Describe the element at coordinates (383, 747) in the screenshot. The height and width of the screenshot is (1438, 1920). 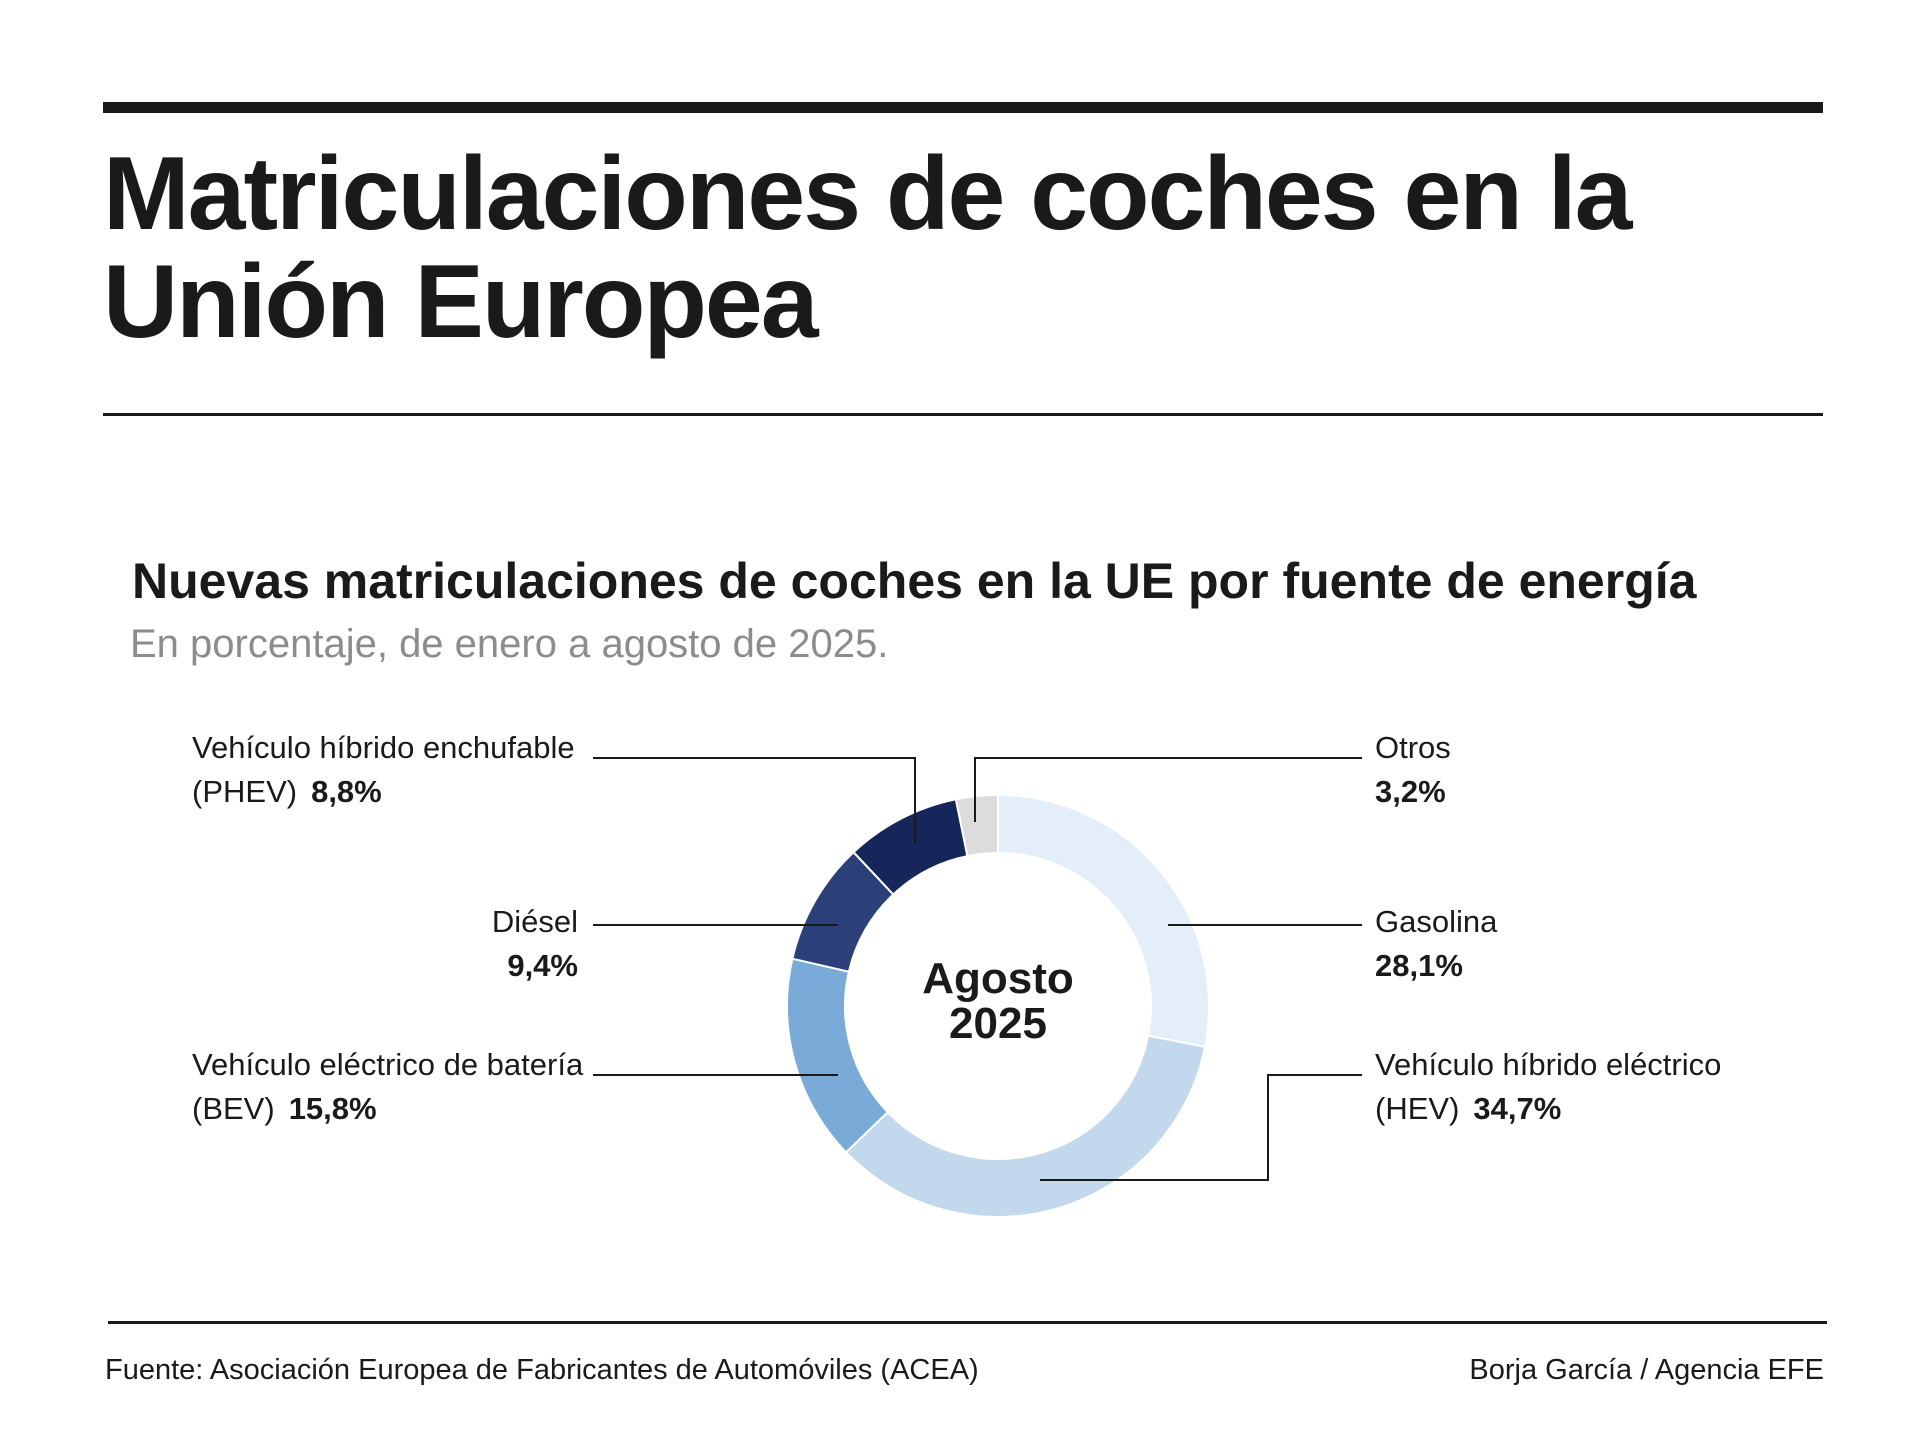
I see `label-phev: Vehículo híbrido enchufable` at that location.